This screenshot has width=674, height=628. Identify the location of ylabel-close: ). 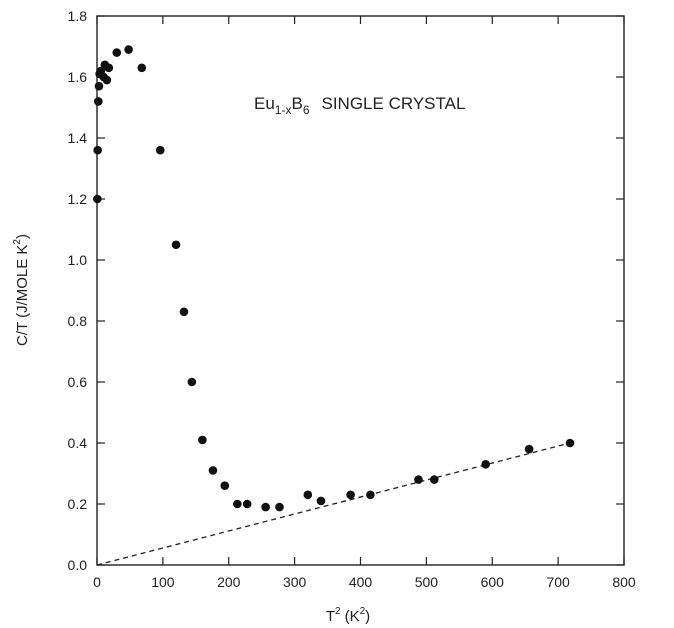
(22, 236).